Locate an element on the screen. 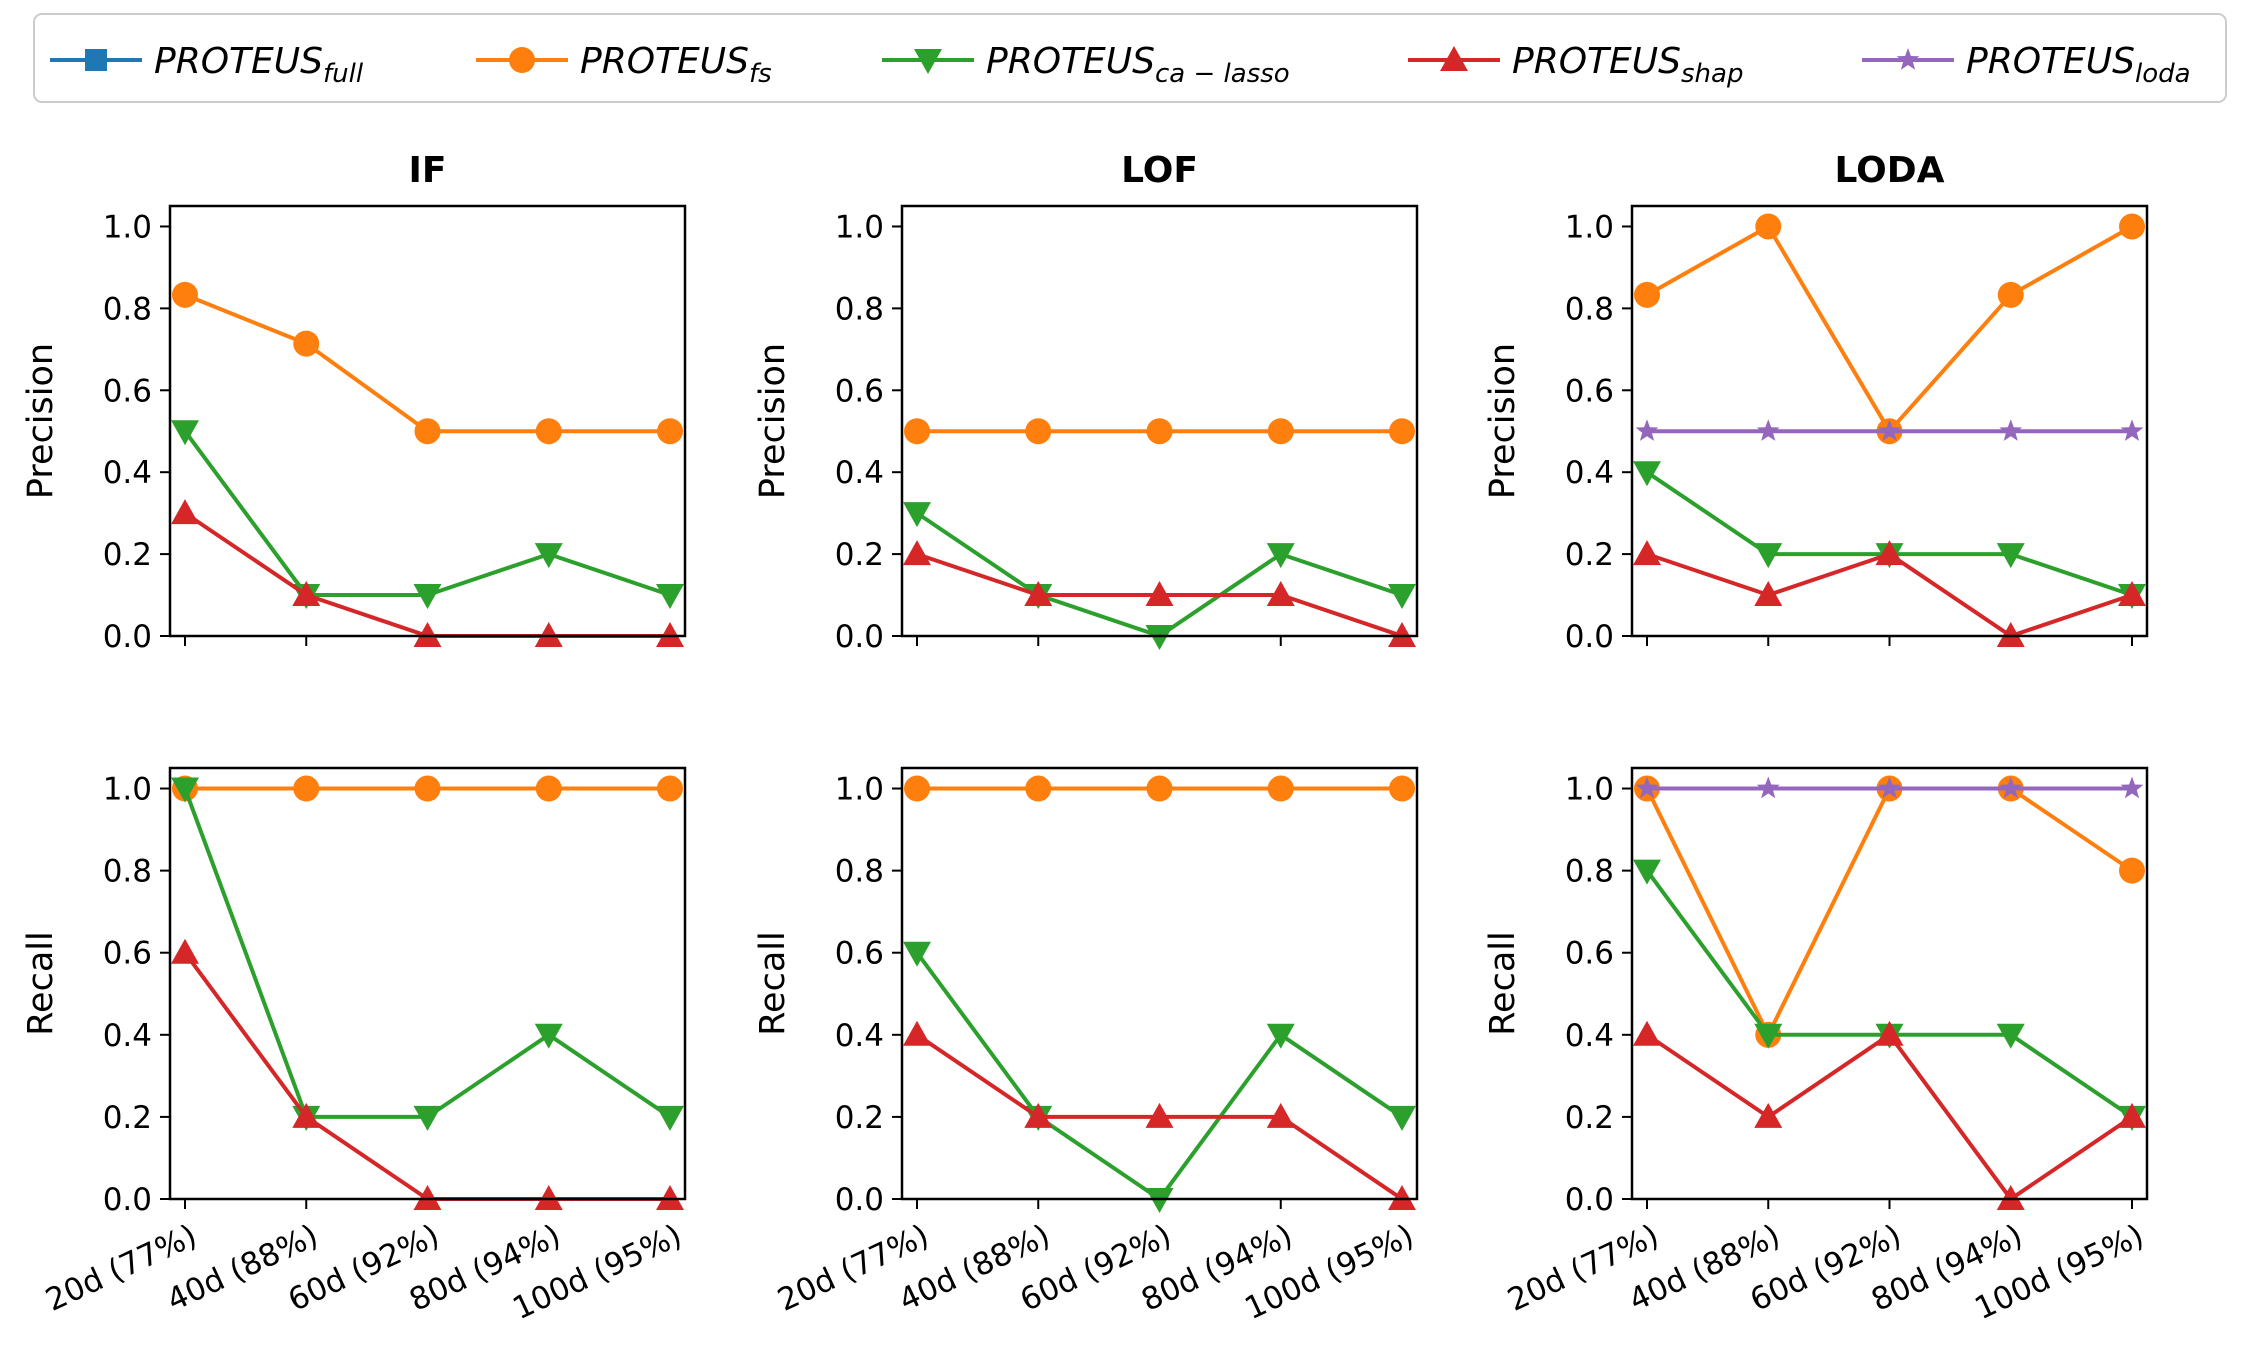 The height and width of the screenshot is (1363, 2261). series-ca_lasso is located at coordinates (1889, 995).